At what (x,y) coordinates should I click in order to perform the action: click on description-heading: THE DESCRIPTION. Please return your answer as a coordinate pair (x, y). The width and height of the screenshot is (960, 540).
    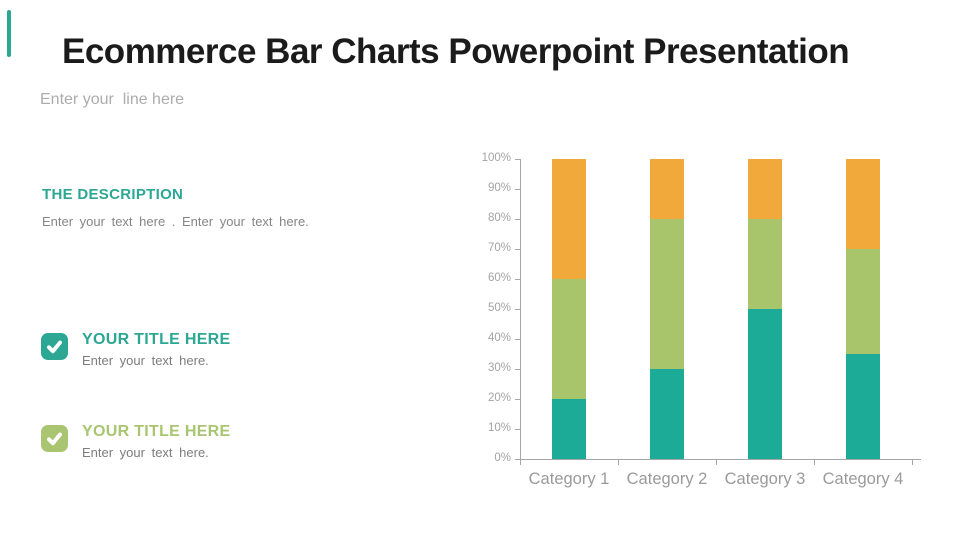
    Looking at the image, I should click on (113, 194).